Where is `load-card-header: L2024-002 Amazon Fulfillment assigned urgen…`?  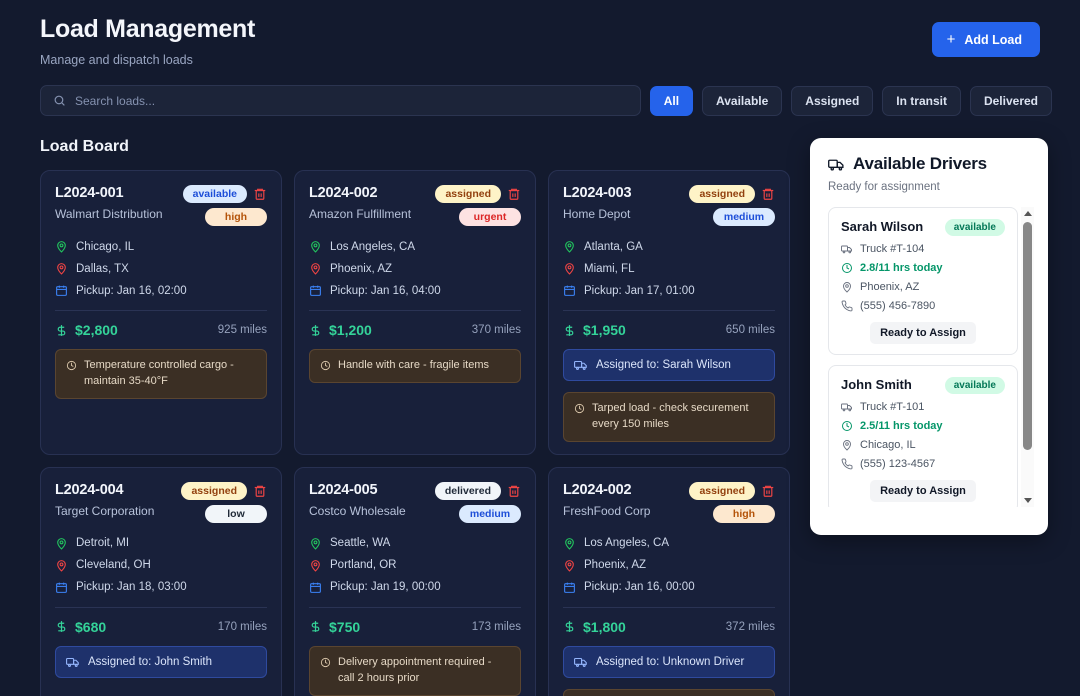
load-card-header: L2024-002 Amazon Fulfillment assigned urgen… is located at coordinates (415, 205).